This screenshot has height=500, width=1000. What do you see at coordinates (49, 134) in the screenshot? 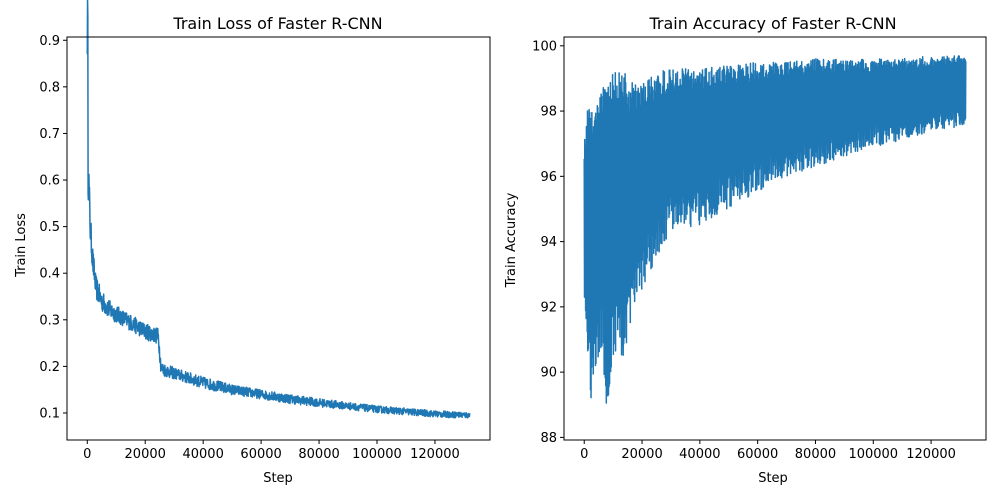
I see `y-tick-label: 0.7` at bounding box center [49, 134].